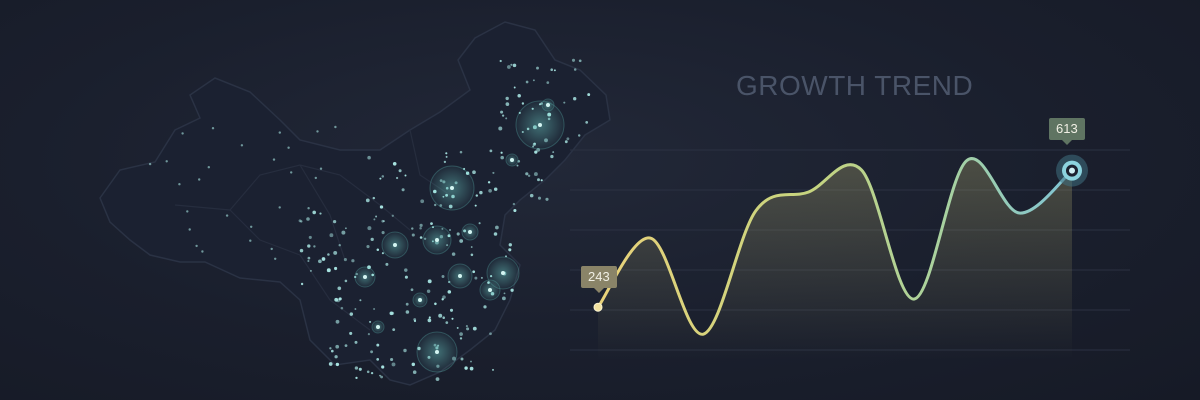  Describe the element at coordinates (312, 230) in the screenshot. I see `province-borders` at that location.